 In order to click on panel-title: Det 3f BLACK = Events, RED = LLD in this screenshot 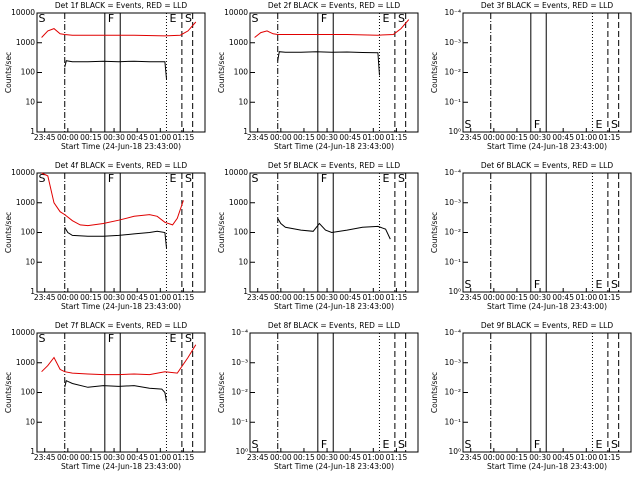, I will do `click(547, 5)`.